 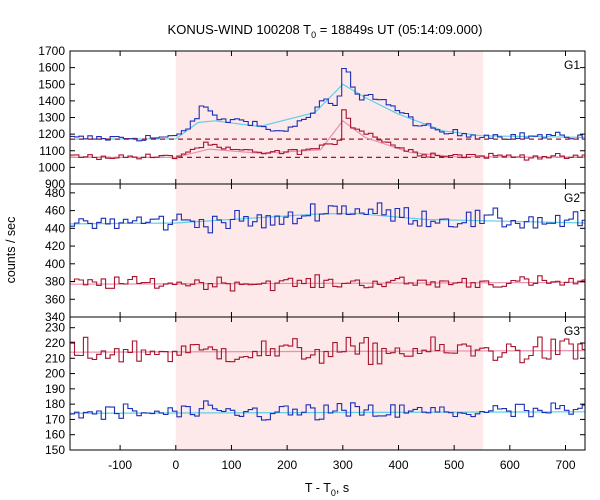 I want to click on x-tick-label: -100, so click(x=120, y=465).